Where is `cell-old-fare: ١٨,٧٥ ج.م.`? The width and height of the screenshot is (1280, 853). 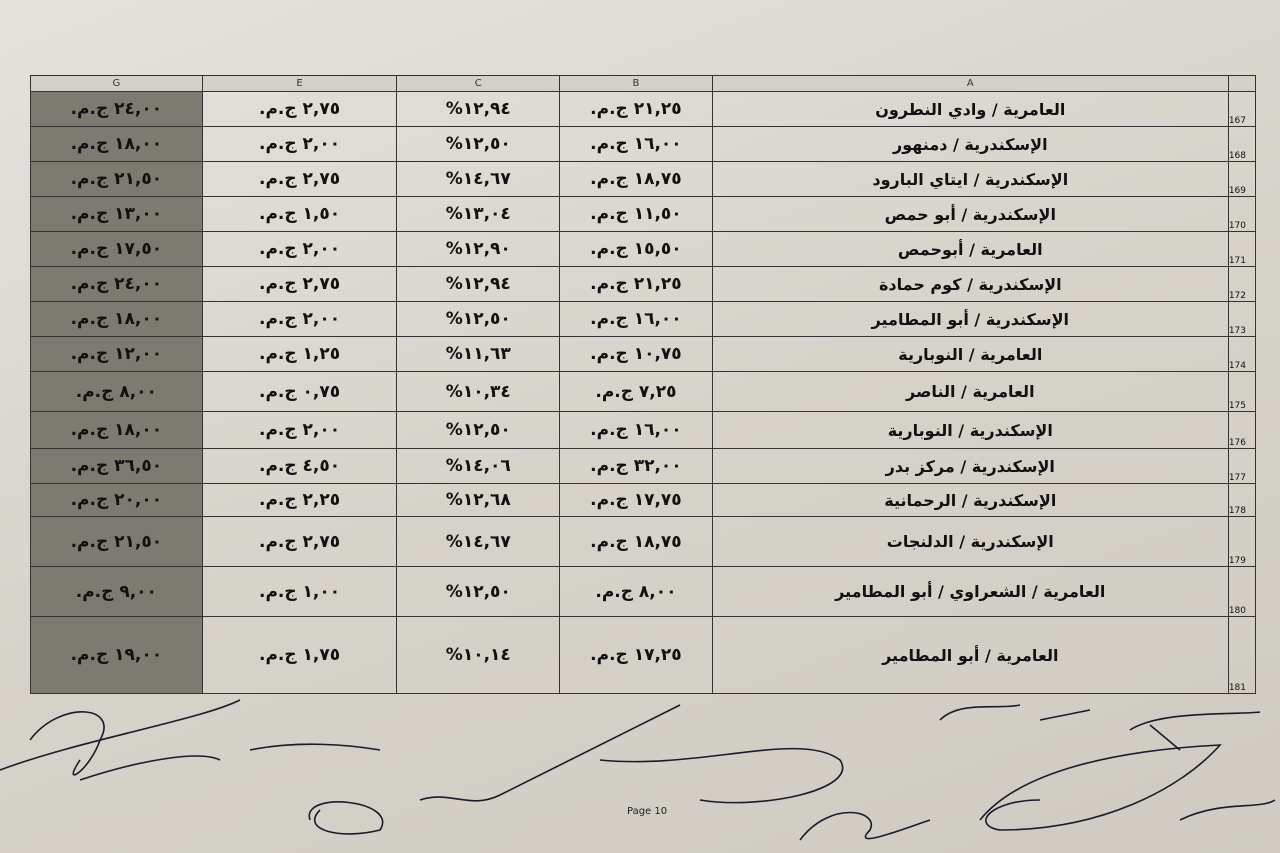 cell-old-fare: ١٨,٧٥ ج.م. is located at coordinates (636, 179).